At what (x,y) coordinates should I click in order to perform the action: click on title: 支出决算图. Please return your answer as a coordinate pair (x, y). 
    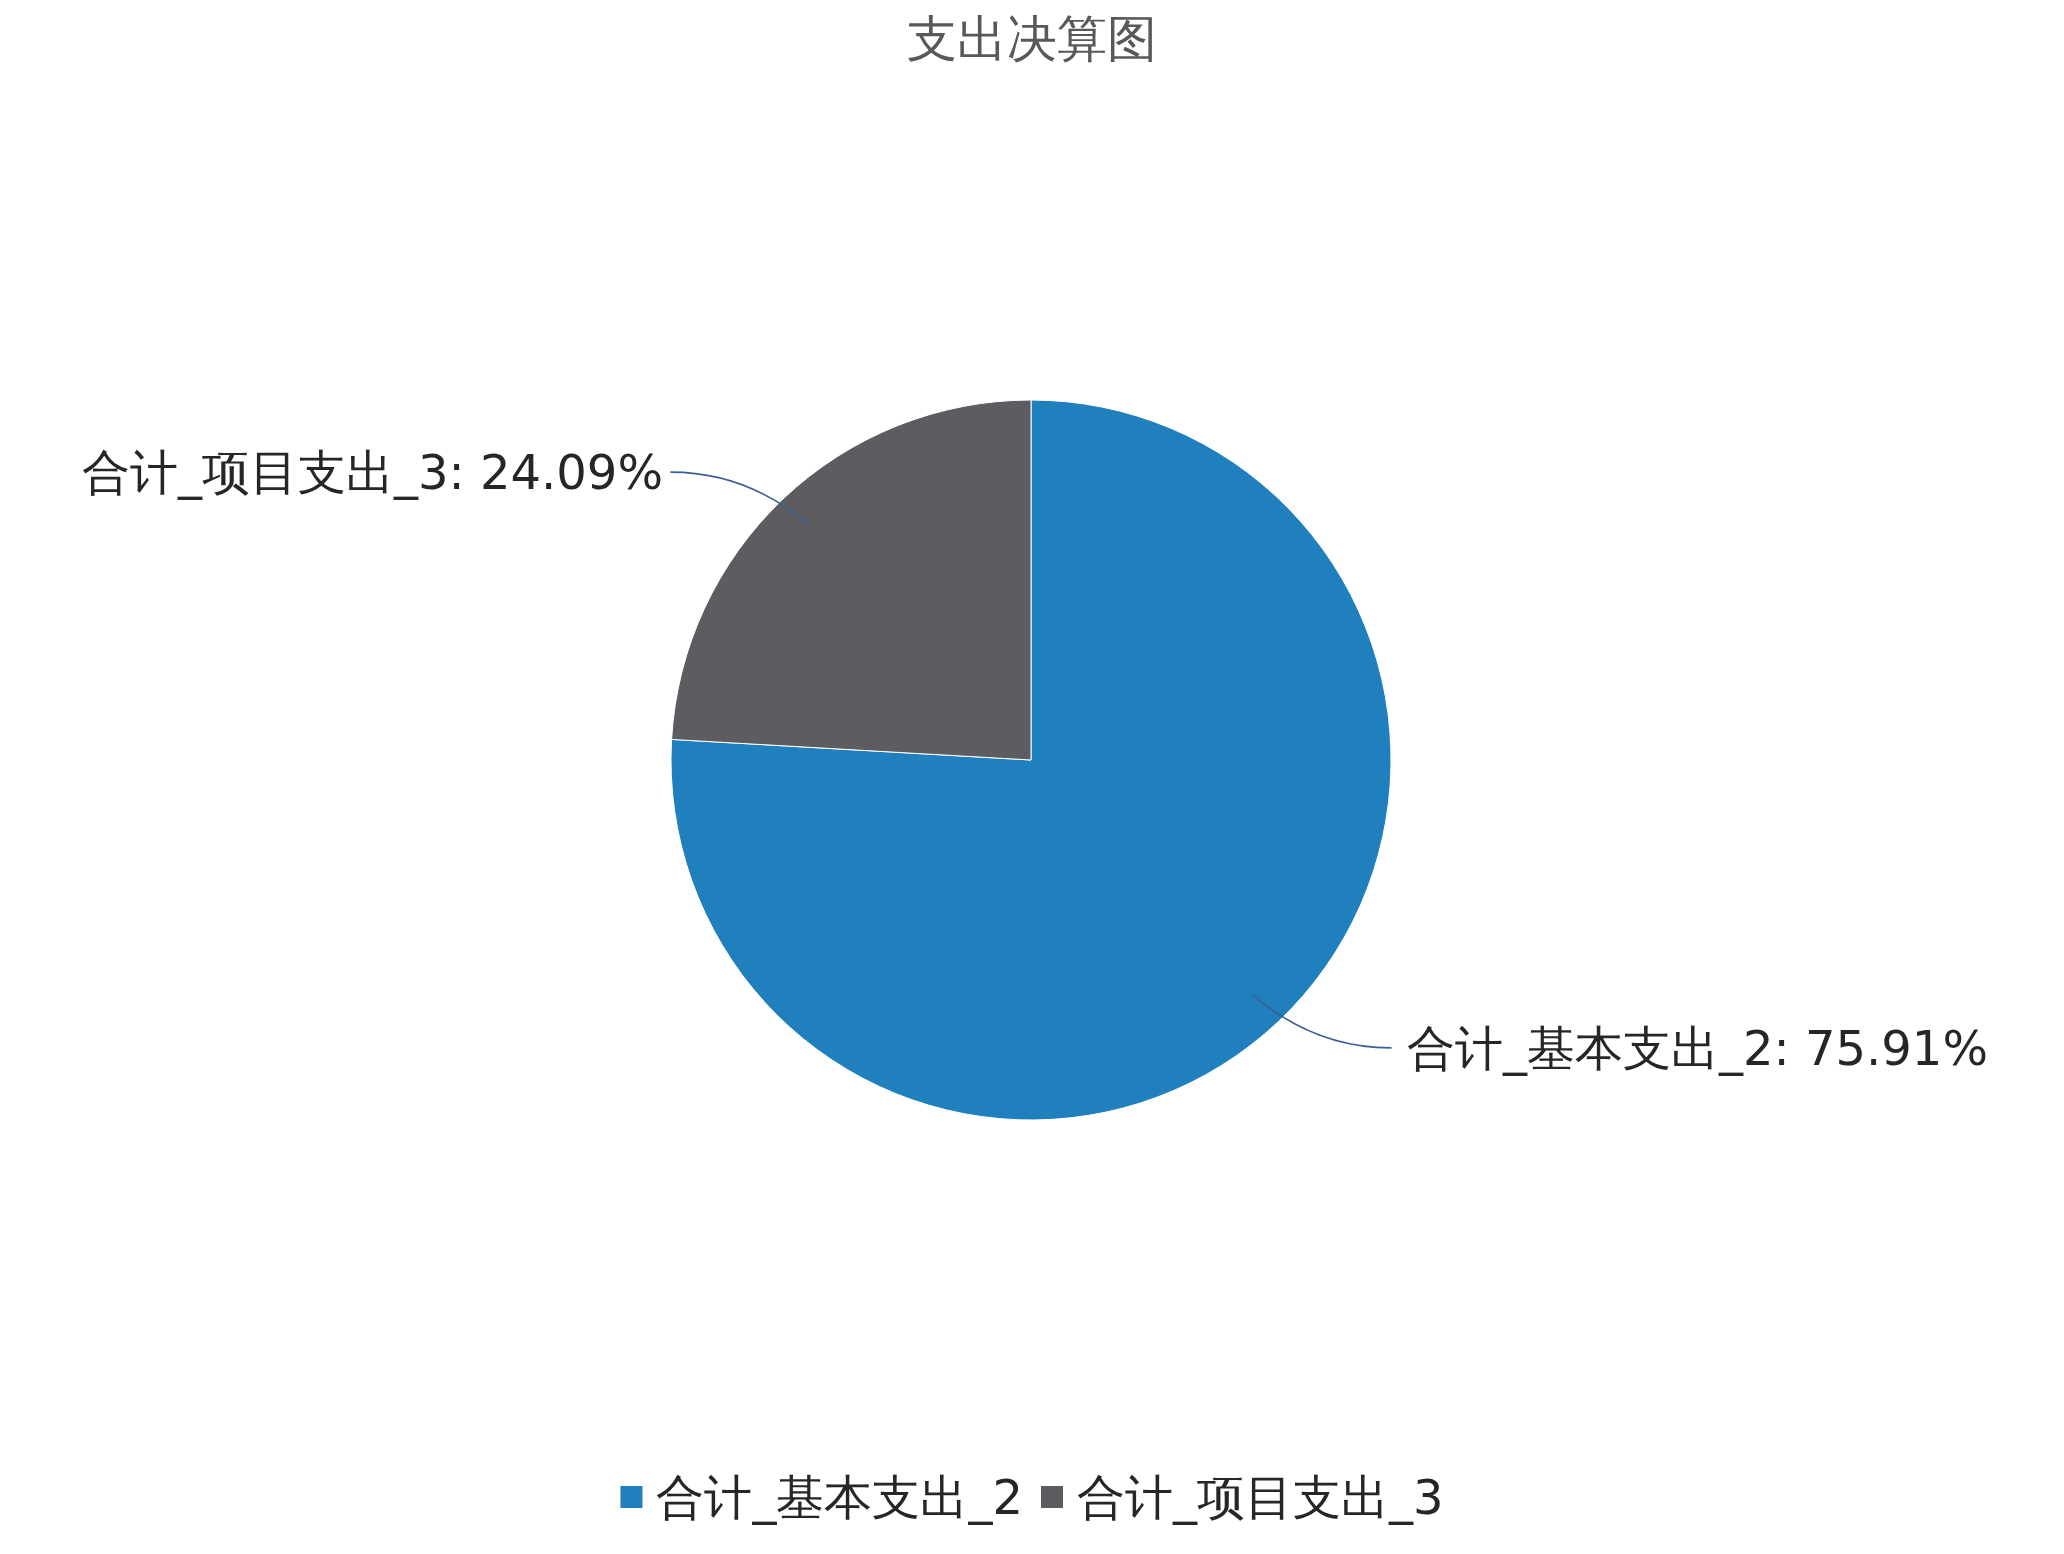
    Looking at the image, I should click on (1032, 39).